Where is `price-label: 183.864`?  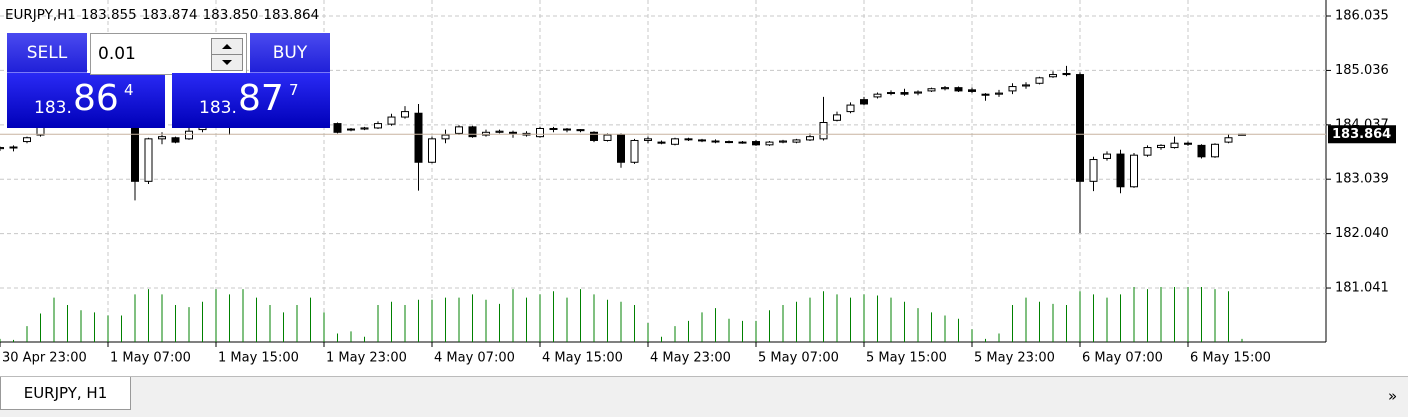
price-label: 183.864 is located at coordinates (1361, 134).